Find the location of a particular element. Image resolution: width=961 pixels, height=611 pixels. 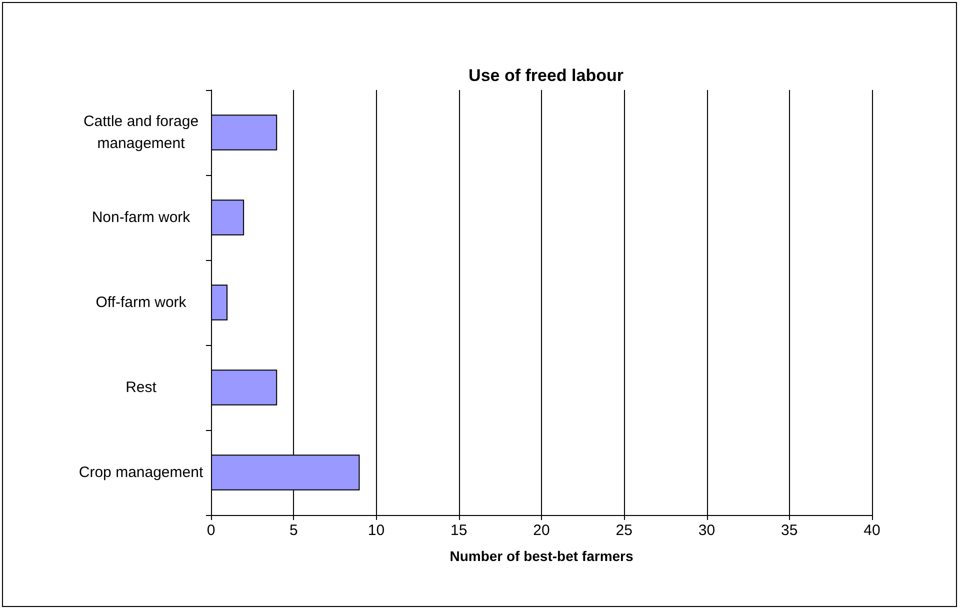

x-axis-title: Number of best-bet farmers is located at coordinates (542, 556).